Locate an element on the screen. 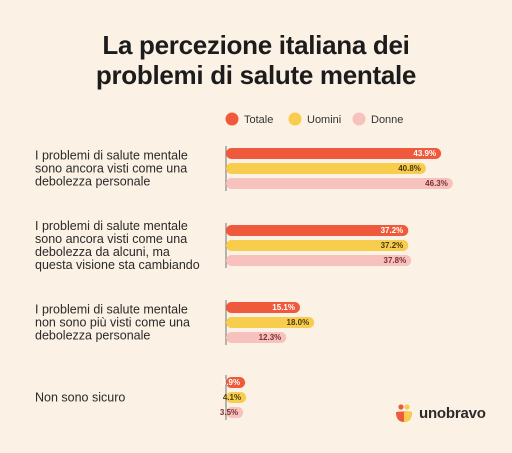 The height and width of the screenshot is (453, 512). category-label: Non sono sicuro is located at coordinates (80, 398).